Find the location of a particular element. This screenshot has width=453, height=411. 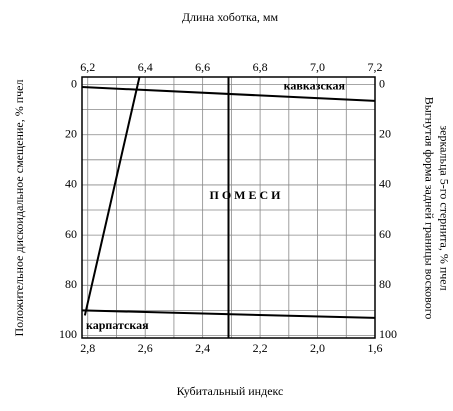

x2-tick-label: 1,6 is located at coordinates (375, 348).